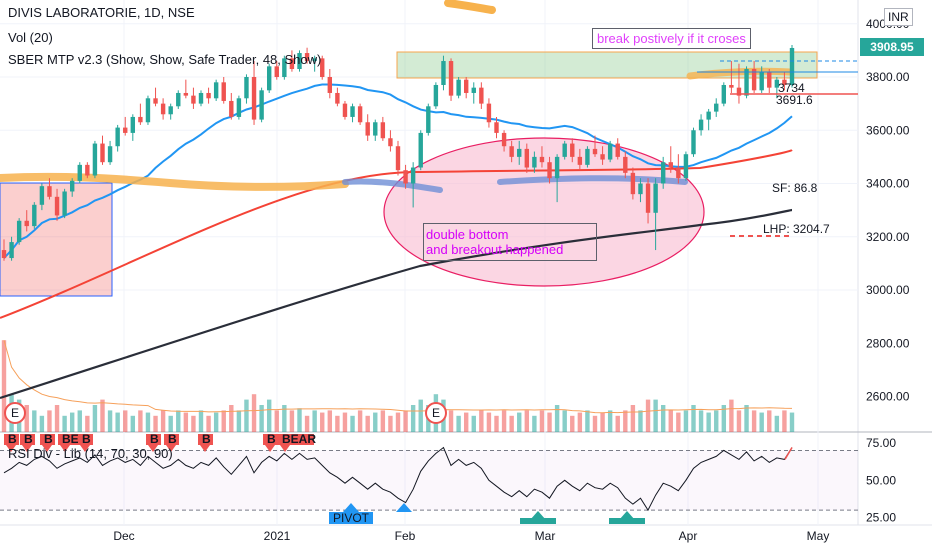  I want to click on currency-label: INR, so click(898, 17).